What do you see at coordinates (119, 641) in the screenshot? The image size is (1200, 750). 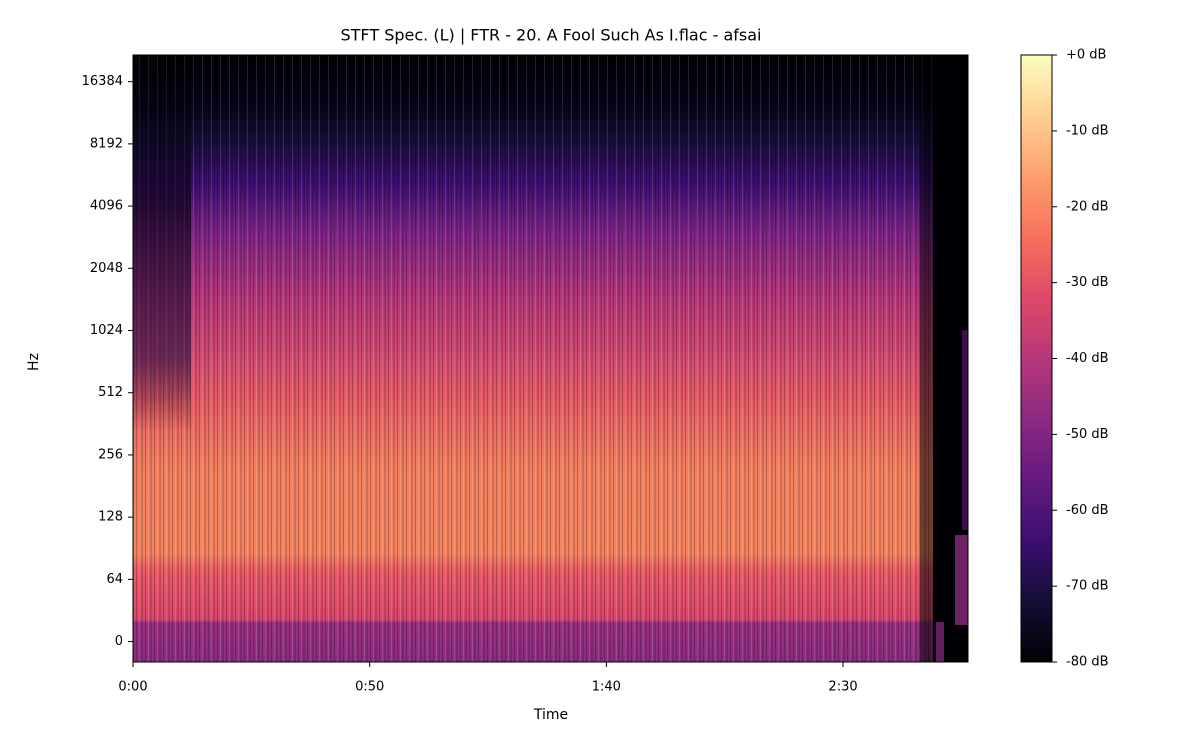 I see `y-tick-label: 0` at bounding box center [119, 641].